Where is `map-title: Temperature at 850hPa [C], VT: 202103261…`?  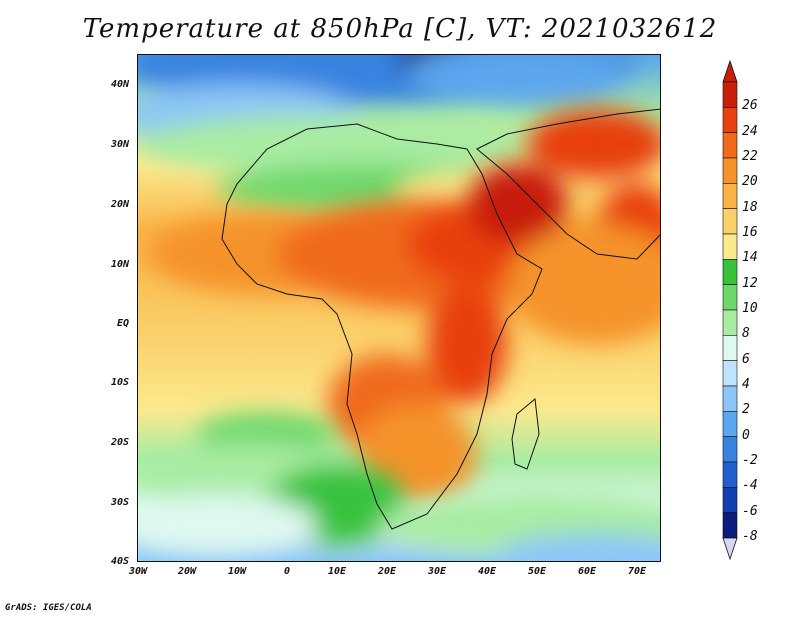
map-title: Temperature at 850hPa [C], VT: 202103261… is located at coordinates (400, 29).